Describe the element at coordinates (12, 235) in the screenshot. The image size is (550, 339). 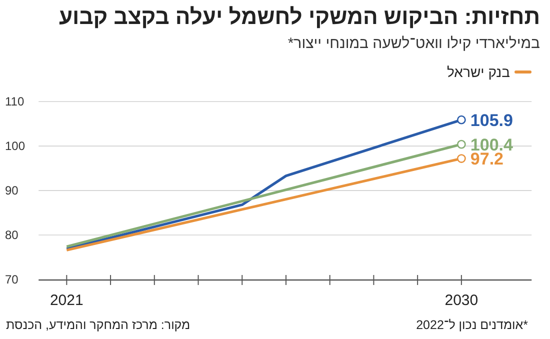
I see `y-tick-label: 80` at that location.